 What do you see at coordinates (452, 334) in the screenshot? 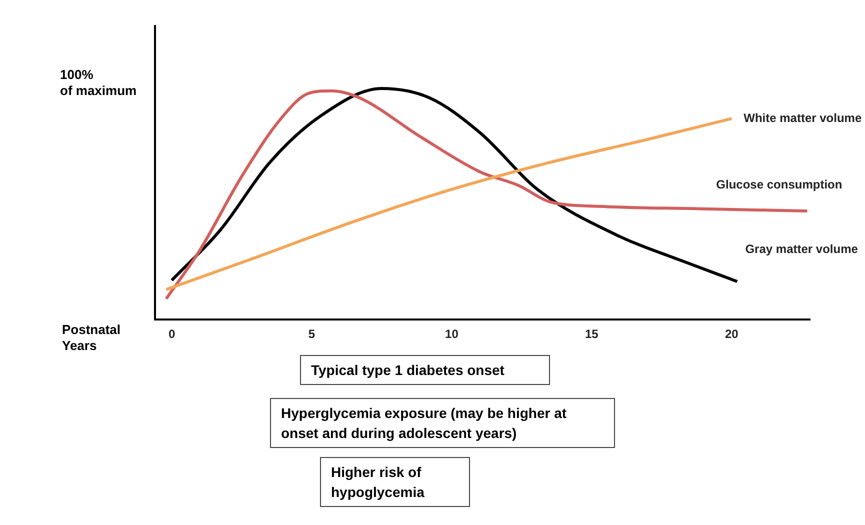
I see `x-tick-label: 10` at bounding box center [452, 334].